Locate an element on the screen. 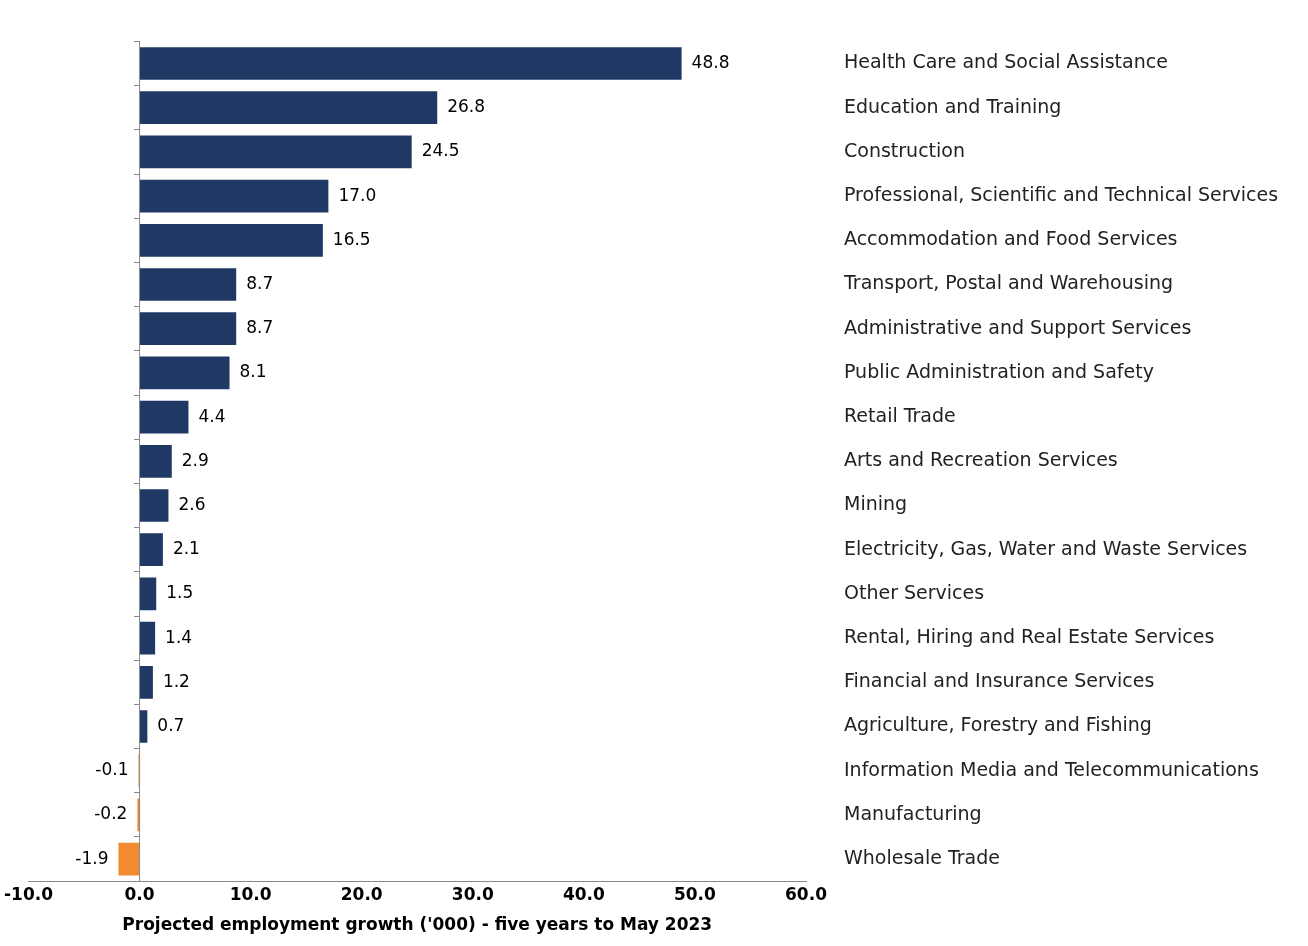  data-label: 2.9 is located at coordinates (195, 459).